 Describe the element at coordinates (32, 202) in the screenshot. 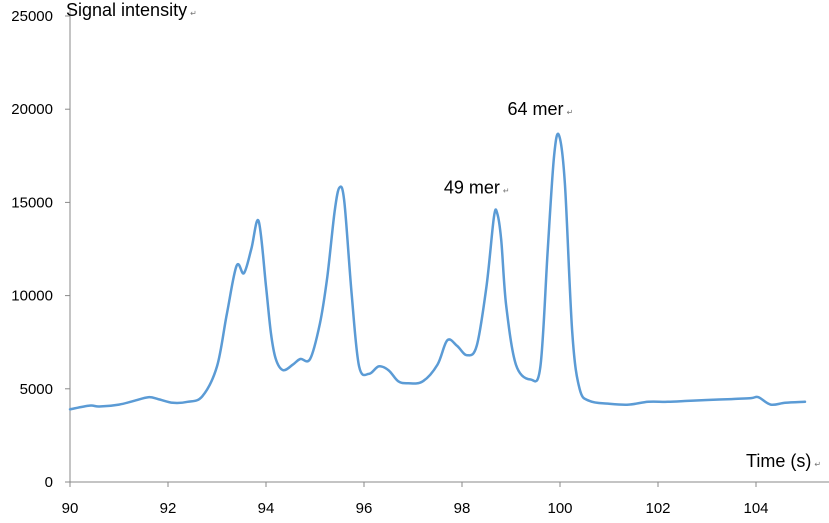

I see `y-tick-label: 15000` at that location.